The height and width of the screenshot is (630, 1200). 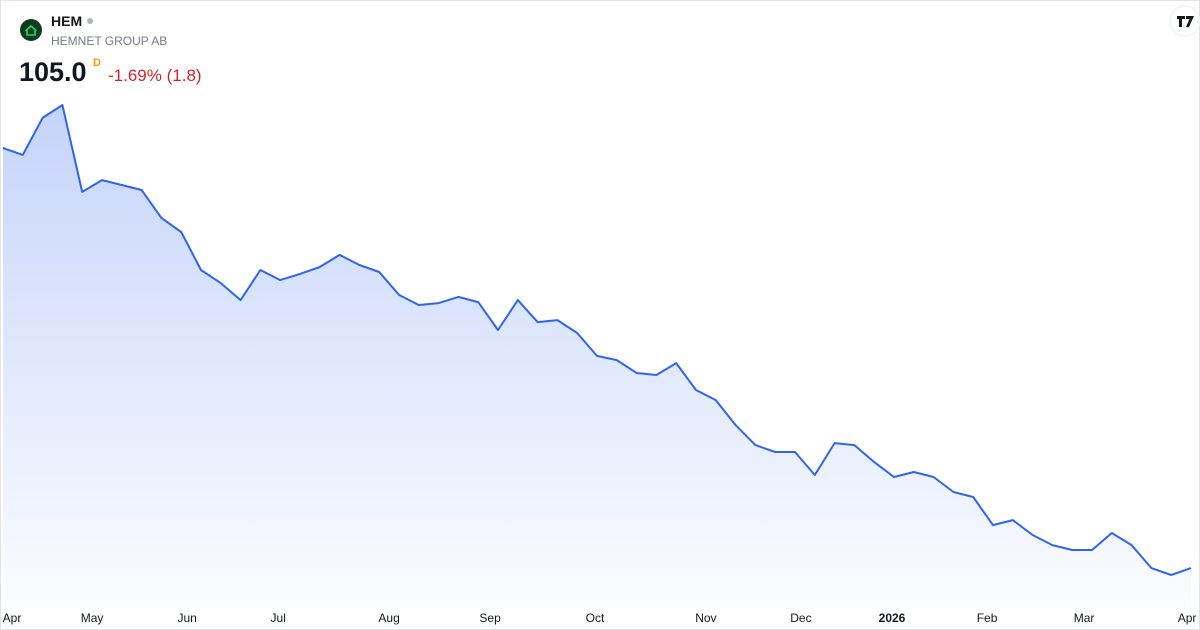 I want to click on change: -1.69% (1.8), so click(x=155, y=75).